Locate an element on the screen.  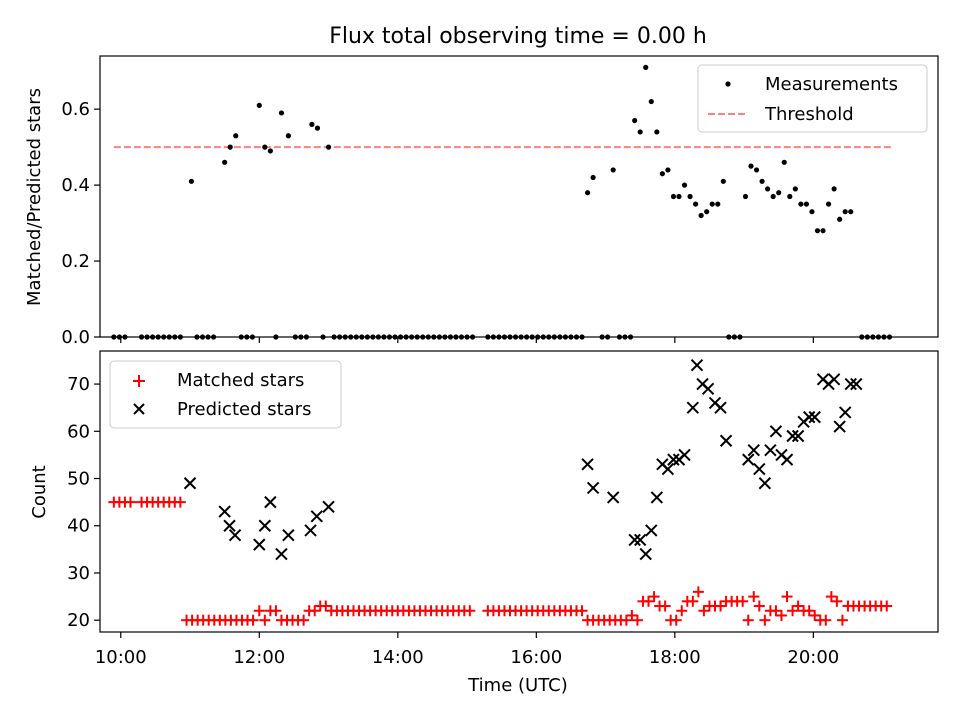
bottom-x-tick-label: 20:00 is located at coordinates (813, 657).